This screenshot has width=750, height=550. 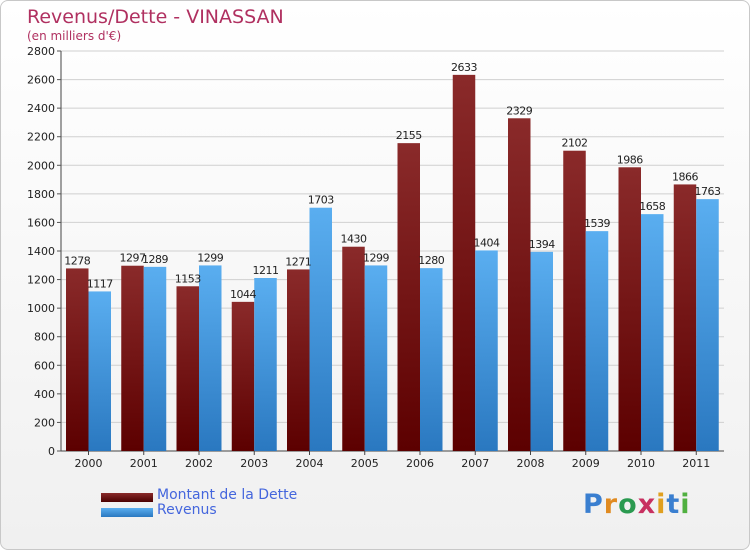 I want to click on data-label: 1289, so click(x=155, y=259).